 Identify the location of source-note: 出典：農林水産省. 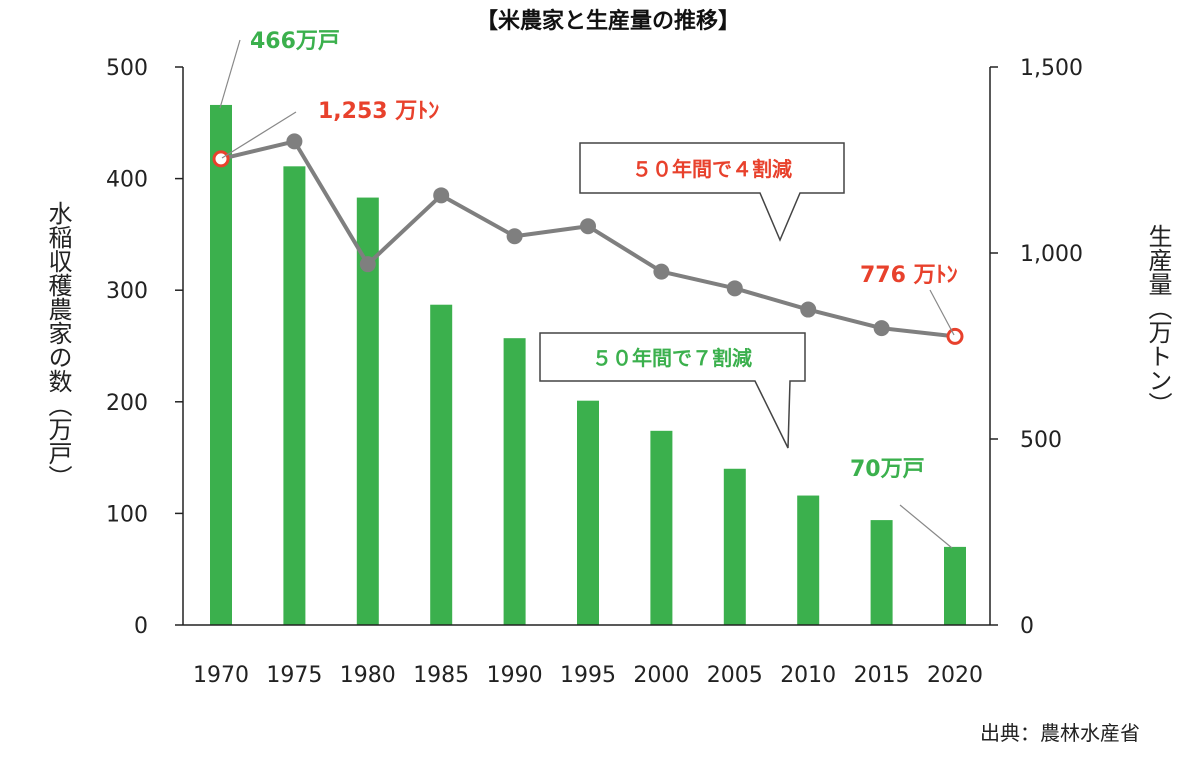
(1060, 733).